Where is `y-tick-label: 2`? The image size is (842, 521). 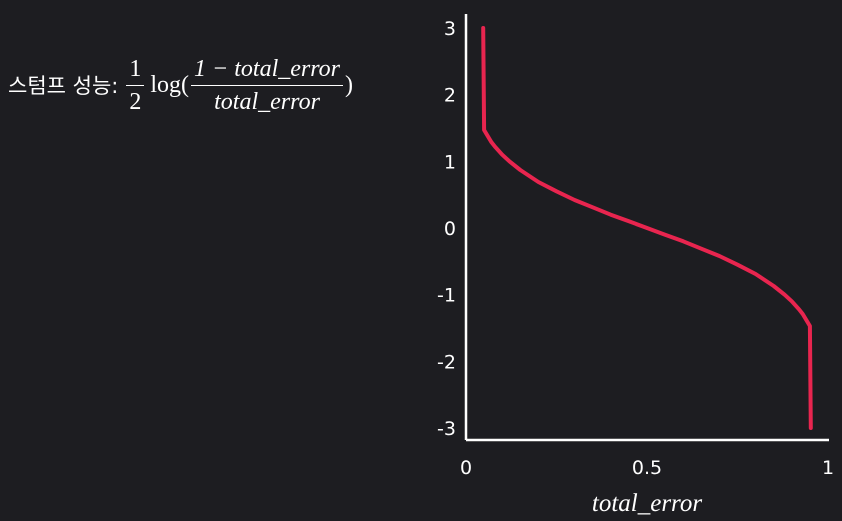
y-tick-label: 2 is located at coordinates (450, 96).